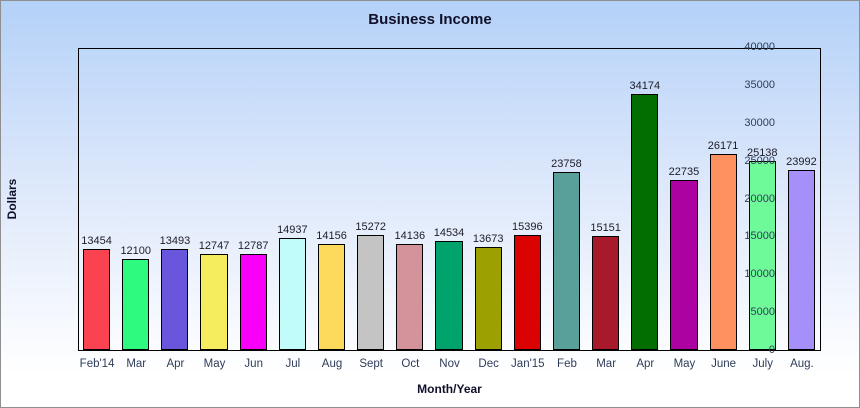 The width and height of the screenshot is (860, 408). What do you see at coordinates (566, 163) in the screenshot?
I see `bar-value-label: 23758` at bounding box center [566, 163].